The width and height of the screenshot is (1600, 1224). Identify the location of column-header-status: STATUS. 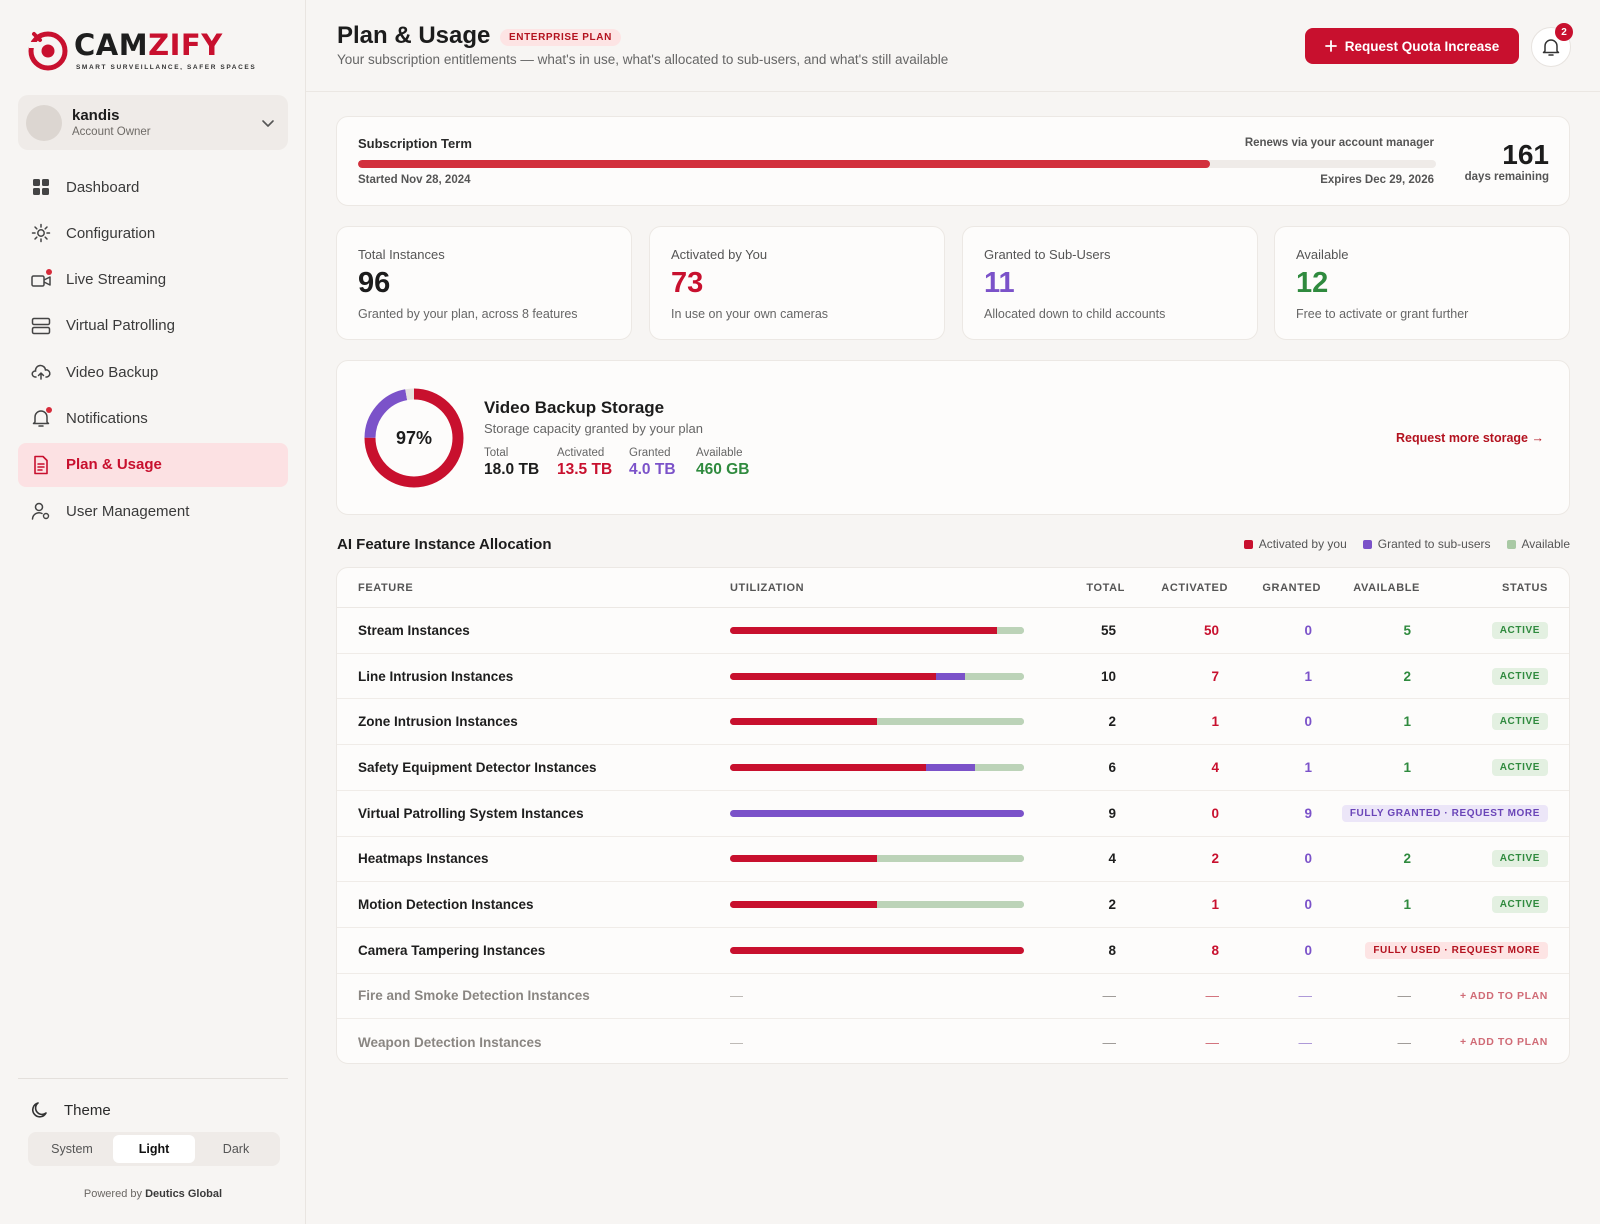
(1525, 588).